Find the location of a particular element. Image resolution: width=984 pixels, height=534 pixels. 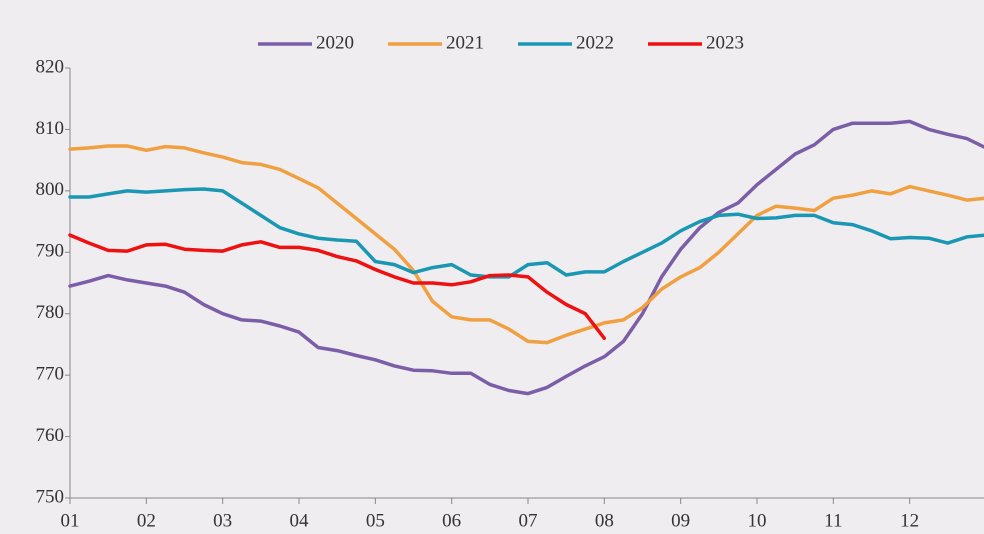

y-tick-label: 780 is located at coordinates (50, 312).